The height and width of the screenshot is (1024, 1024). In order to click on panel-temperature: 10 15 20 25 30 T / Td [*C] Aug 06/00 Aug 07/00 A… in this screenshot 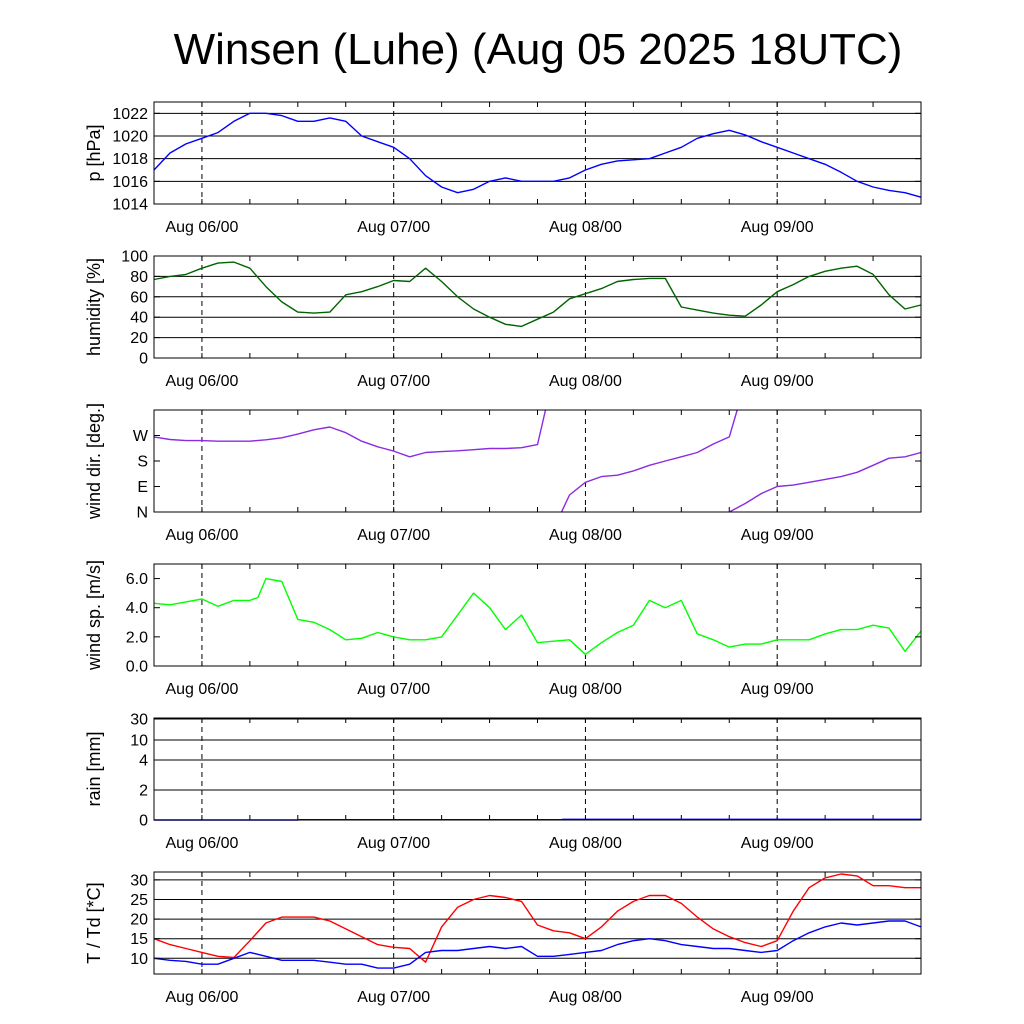, I will do `click(503, 938)`.